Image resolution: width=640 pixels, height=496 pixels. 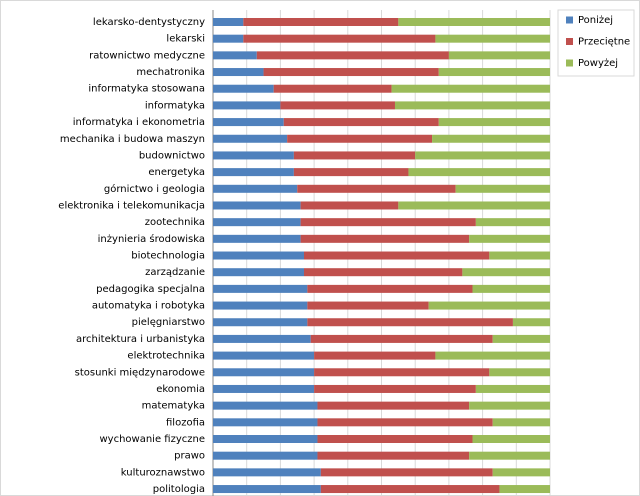 What do you see at coordinates (151, 239) in the screenshot?
I see `y-tick-label: inżynieria środowiska` at bounding box center [151, 239].